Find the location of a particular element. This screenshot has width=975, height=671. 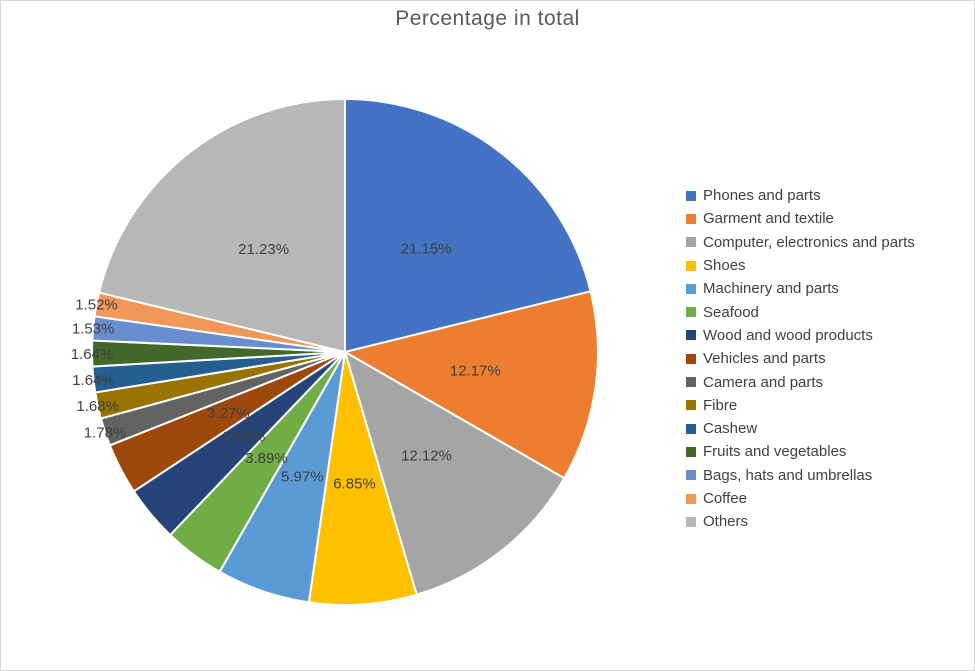

legend-label: Machinery and parts is located at coordinates (771, 289).